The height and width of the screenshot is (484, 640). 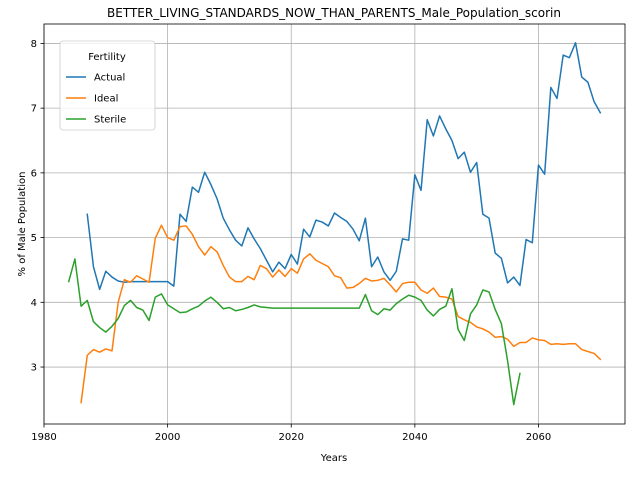 What do you see at coordinates (291, 437) in the screenshot?
I see `x-tick-label: 2020` at bounding box center [291, 437].